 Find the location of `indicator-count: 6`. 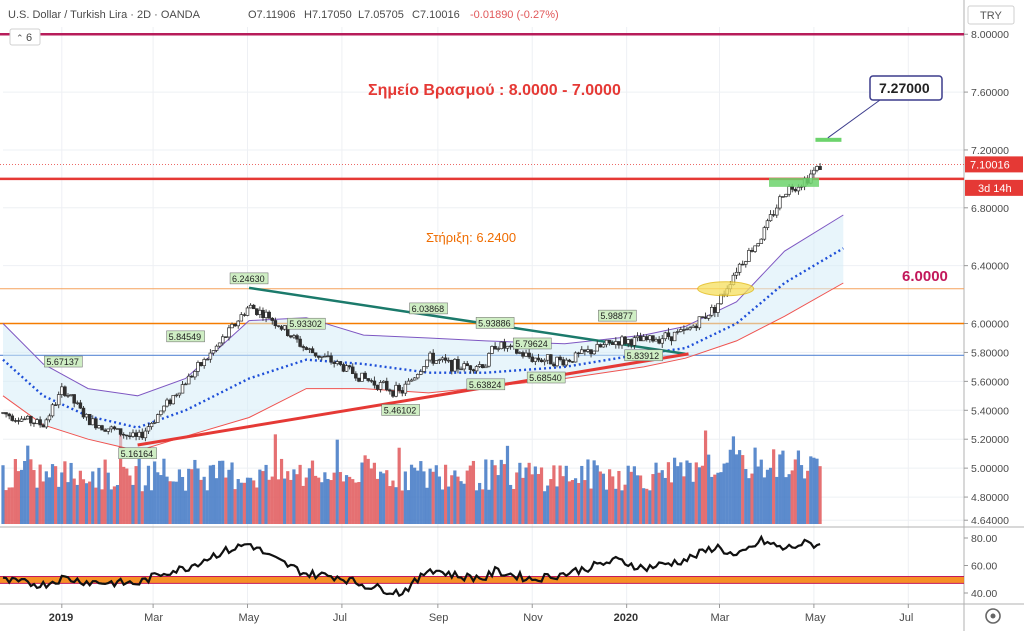

indicator-count: 6 is located at coordinates (29, 38).